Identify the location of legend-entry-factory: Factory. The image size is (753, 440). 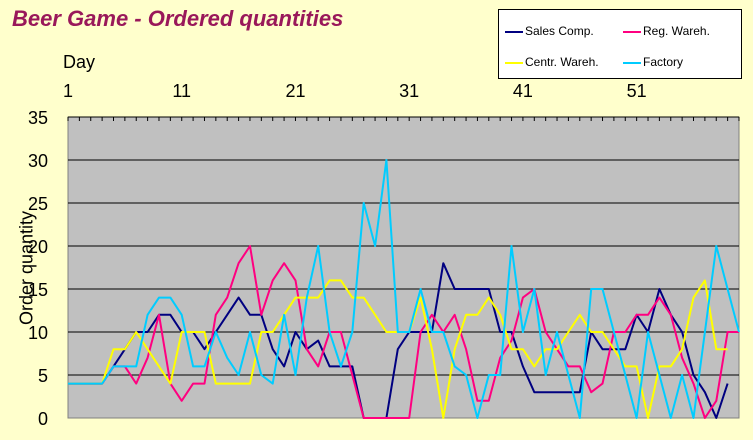
(653, 62).